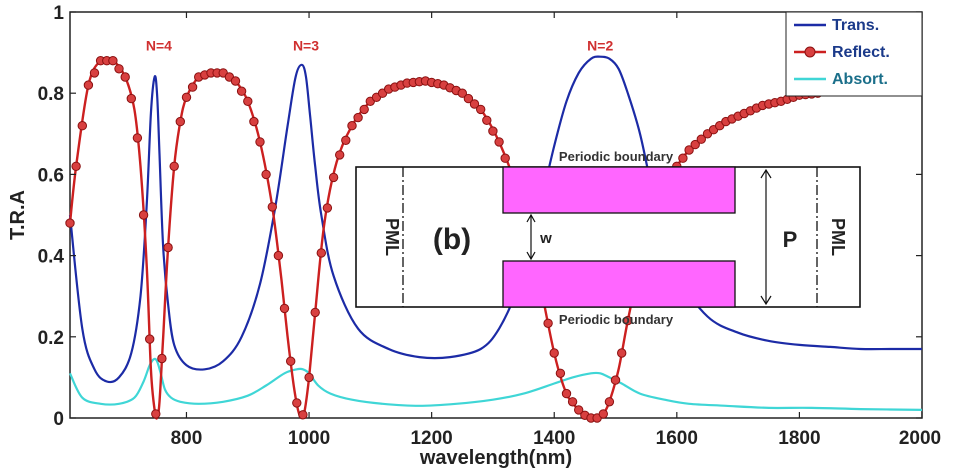  I want to click on x-tick-label-0: 800, so click(187, 438).